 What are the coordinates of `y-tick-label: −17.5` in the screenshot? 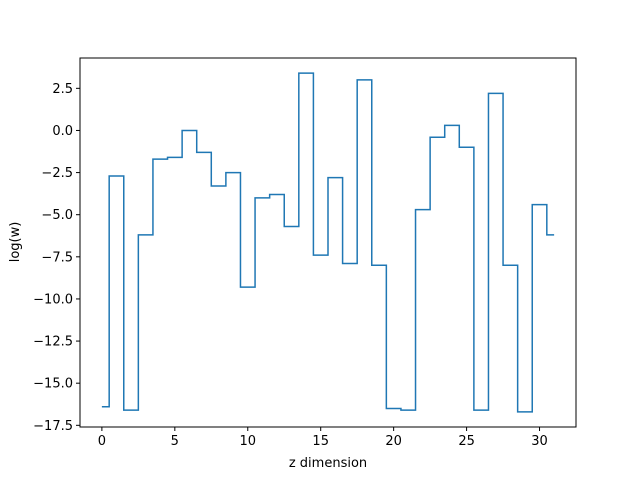 It's located at (53, 426).